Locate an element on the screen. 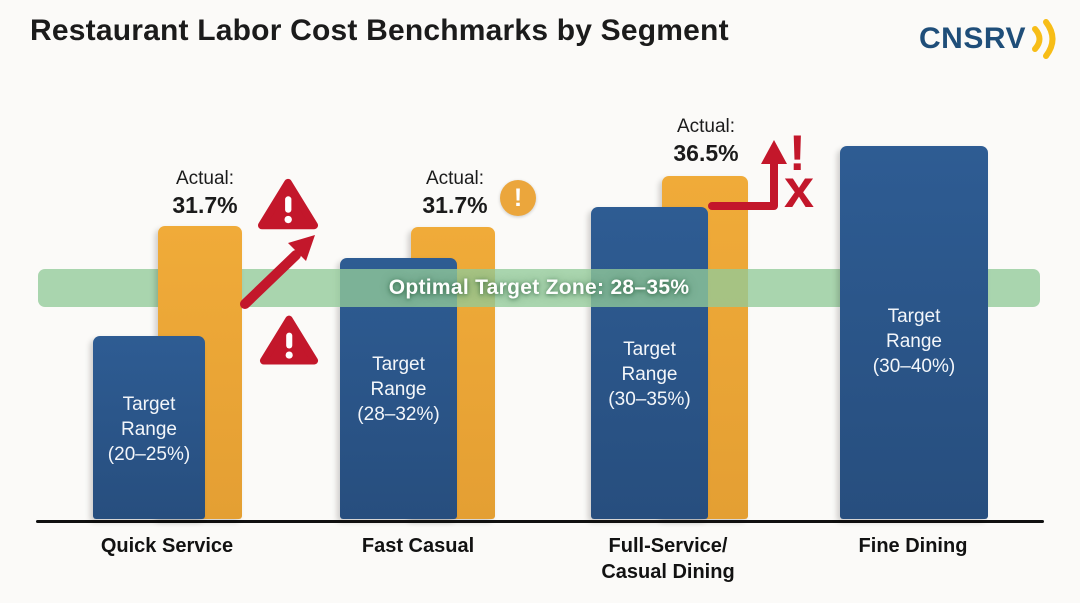  target-range-bar-fine-dining: Target Range (30–40%) is located at coordinates (914, 332).